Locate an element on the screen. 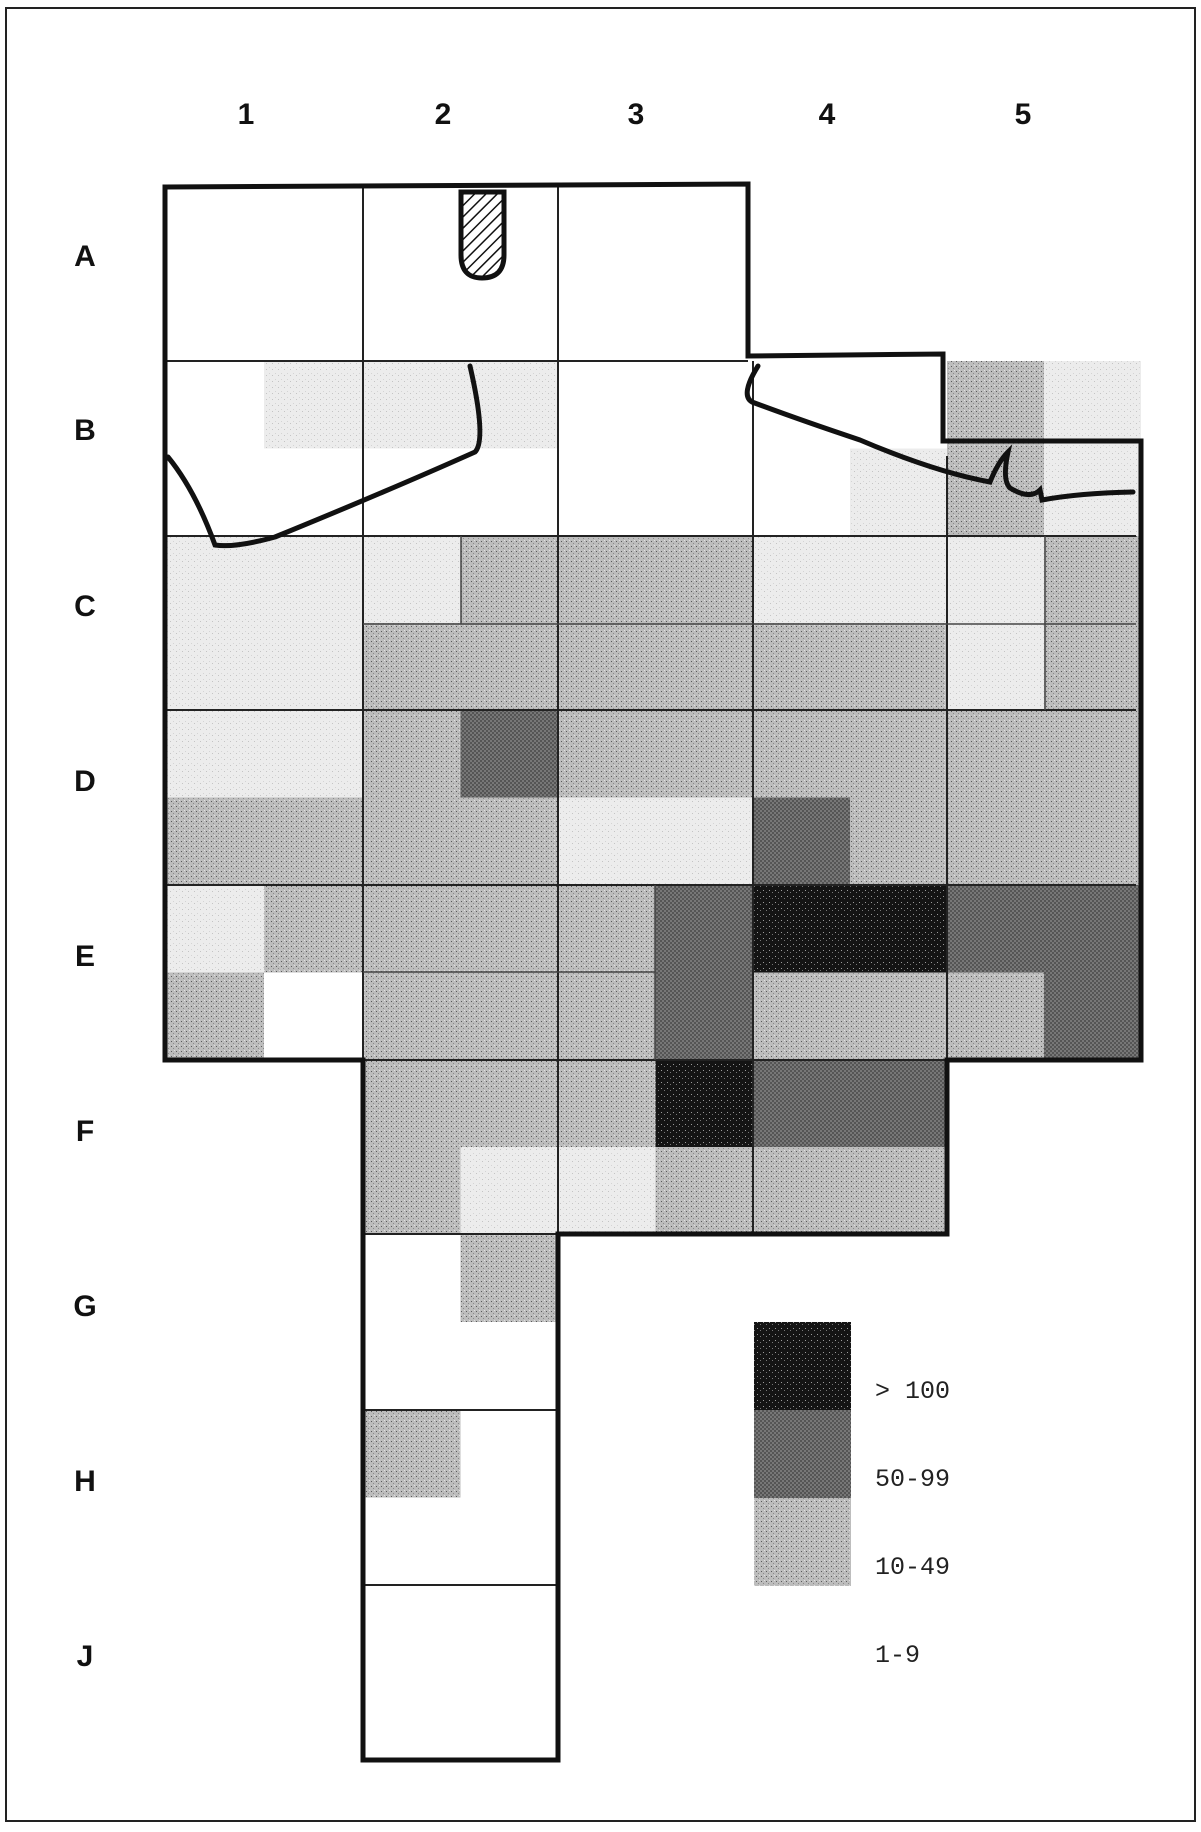 The image size is (1201, 1832). column-label-5: 5 is located at coordinates (1023, 114).